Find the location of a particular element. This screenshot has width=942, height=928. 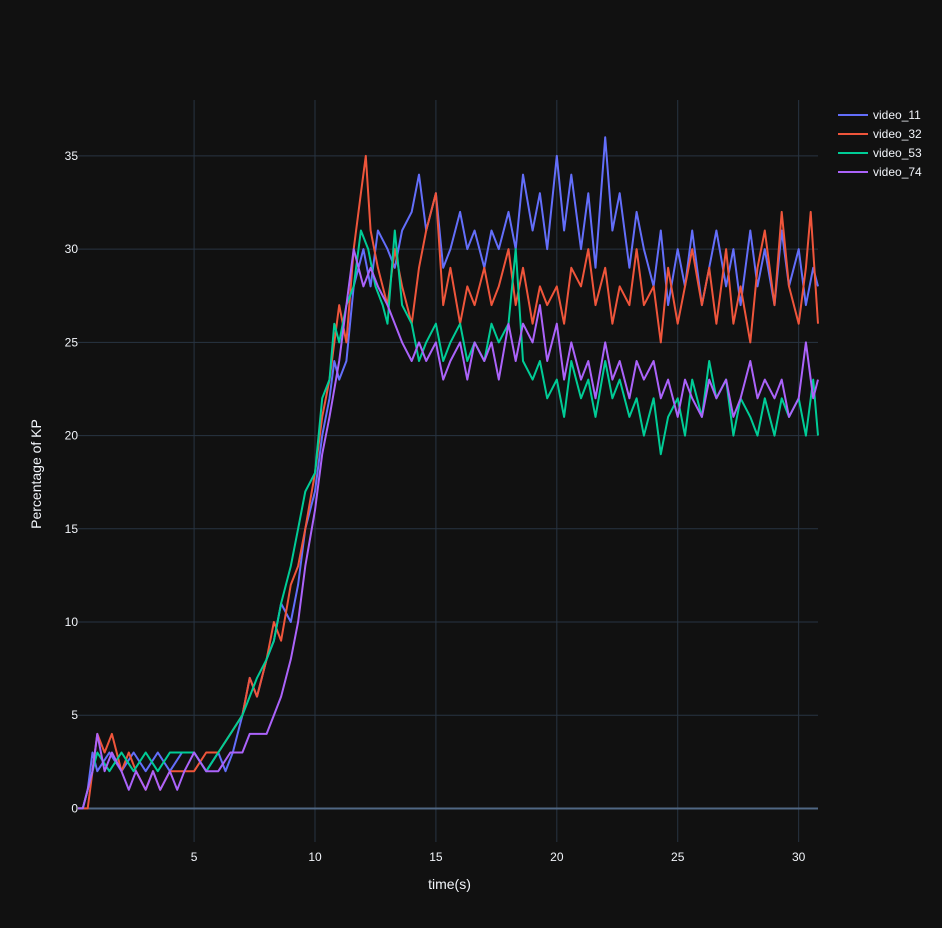

y-tick-label: 0 is located at coordinates (74, 808).